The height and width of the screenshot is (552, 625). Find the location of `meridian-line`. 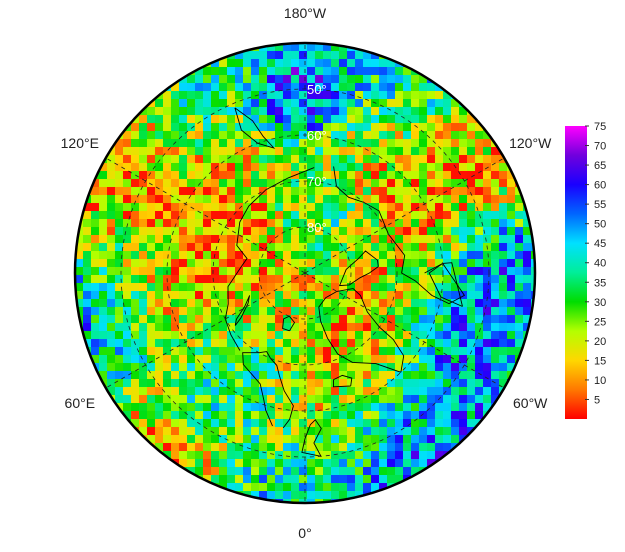

meridian-line is located at coordinates (205, 215).